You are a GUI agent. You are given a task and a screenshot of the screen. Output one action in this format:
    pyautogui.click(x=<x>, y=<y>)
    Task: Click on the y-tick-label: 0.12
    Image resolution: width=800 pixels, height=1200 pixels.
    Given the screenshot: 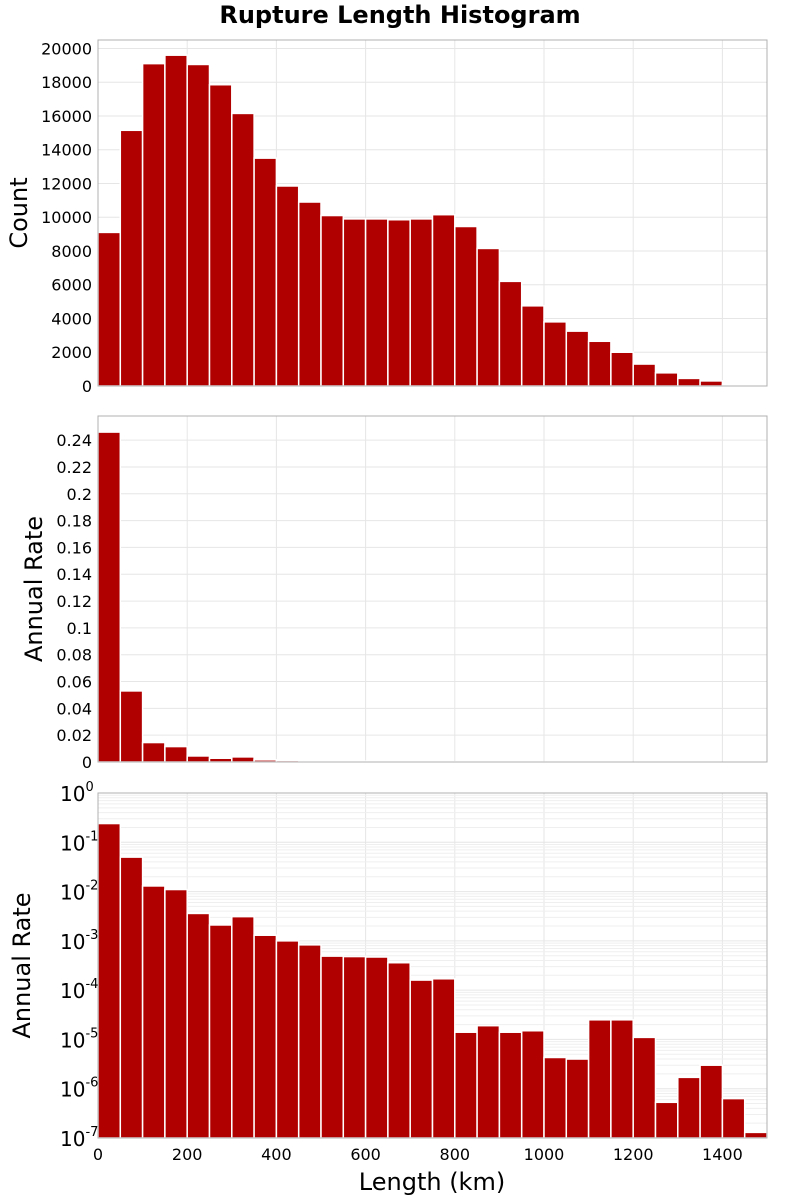 What is the action you would take?
    pyautogui.click(x=74, y=601)
    